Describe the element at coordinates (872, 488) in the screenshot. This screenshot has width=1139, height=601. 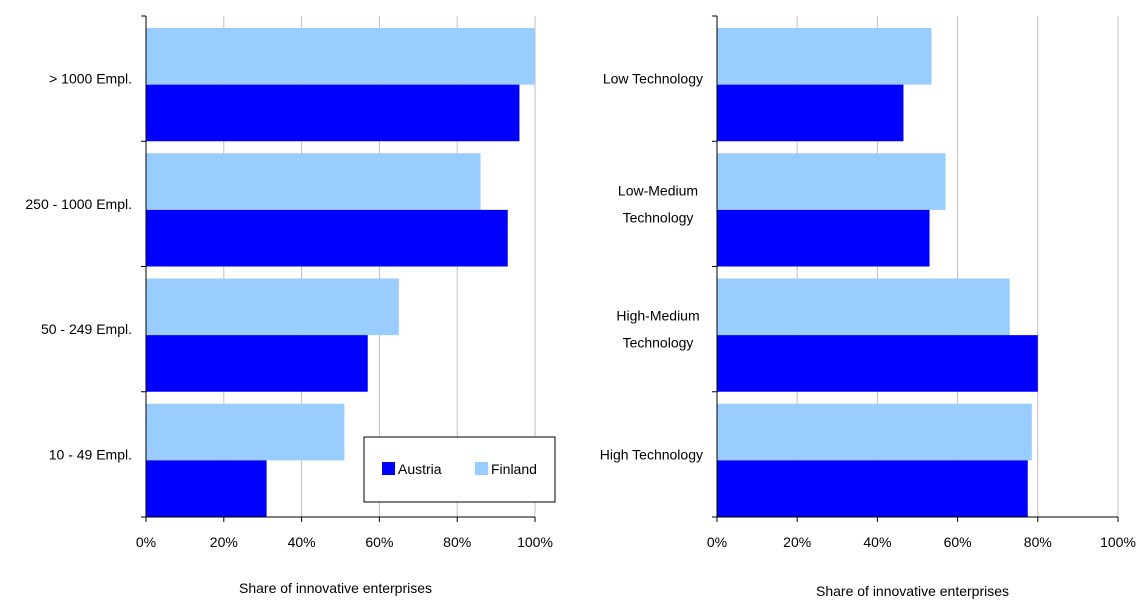
I see `bar-austria-high-technology` at that location.